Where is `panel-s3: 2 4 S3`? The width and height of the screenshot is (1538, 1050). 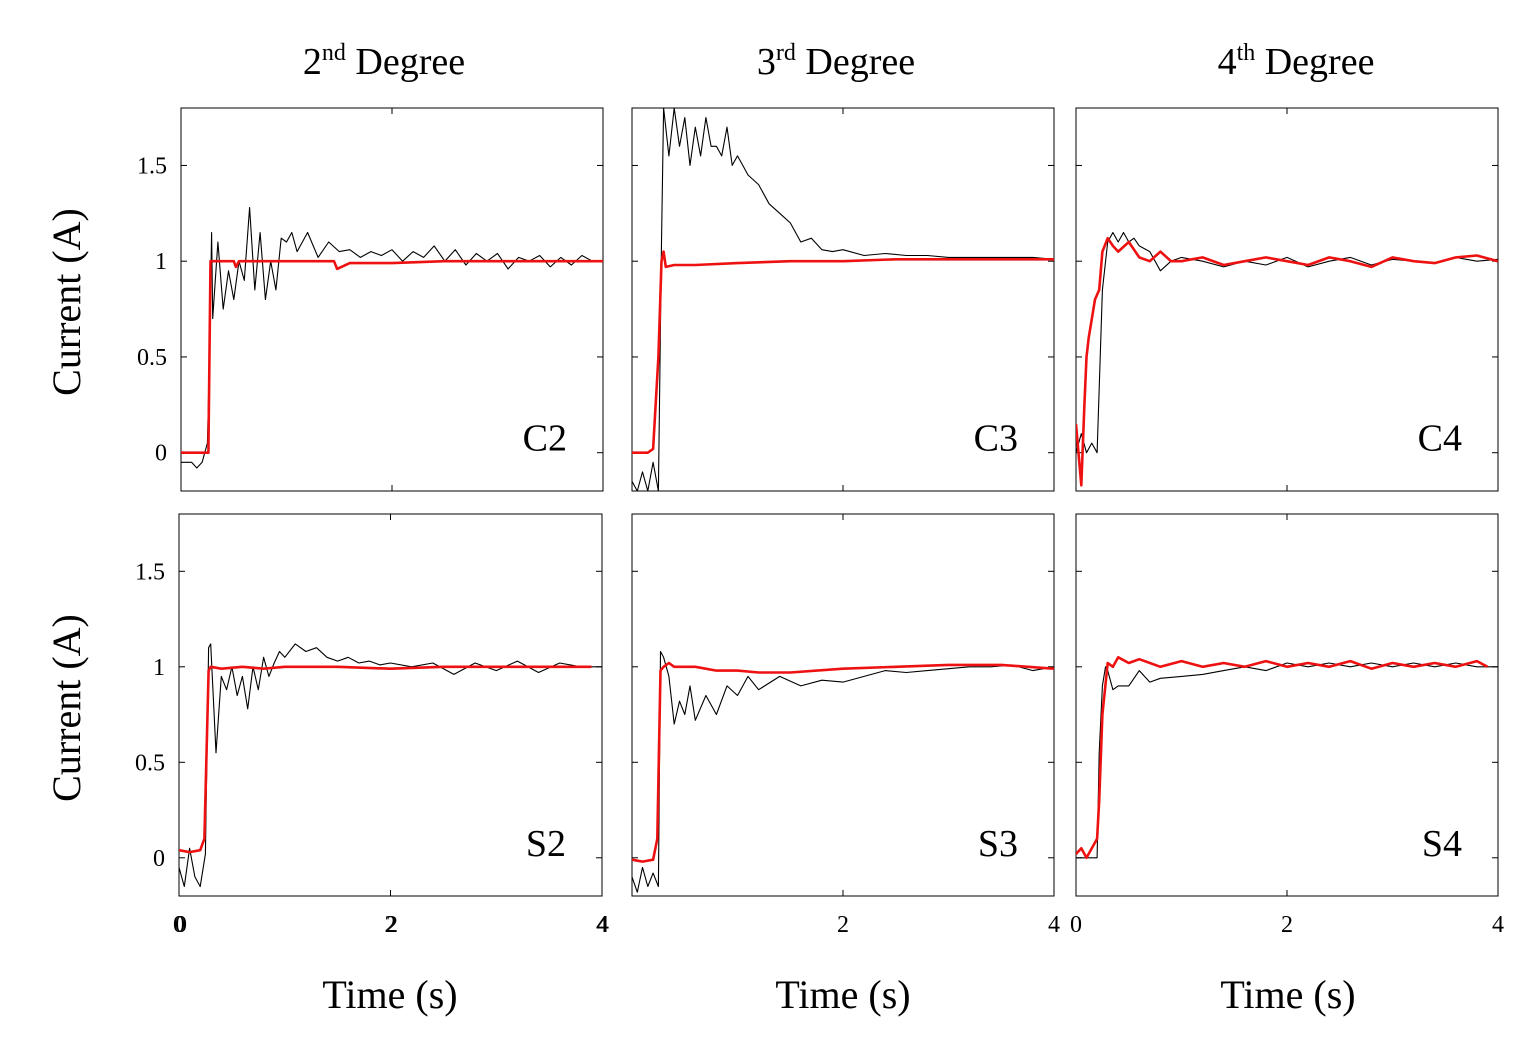
panel-s3: 2 4 S3 is located at coordinates (845, 725).